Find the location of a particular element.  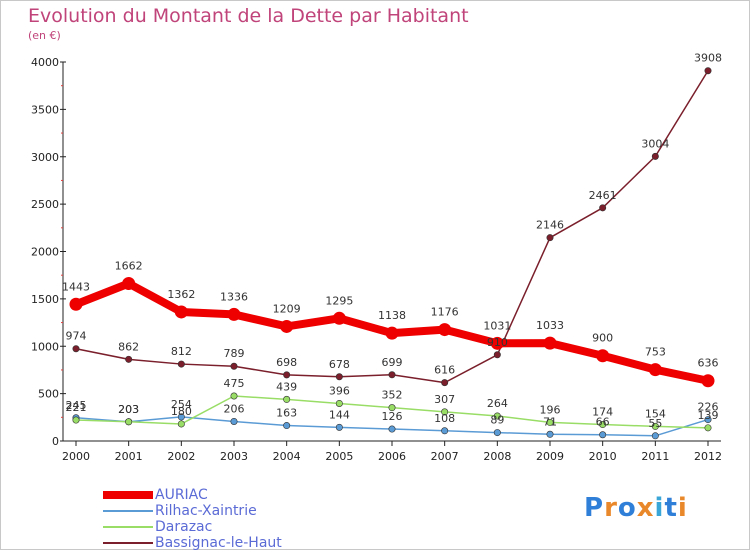

data-label: 678 is located at coordinates (339, 364).